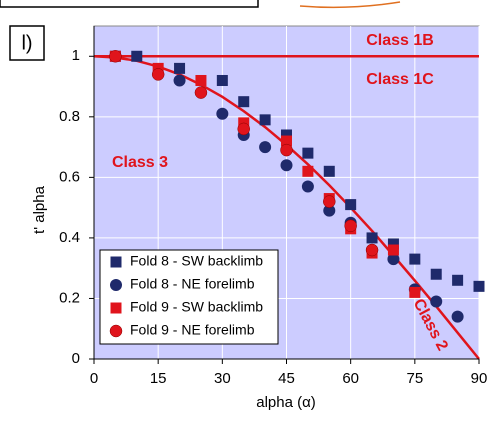  Describe the element at coordinates (76, 358) in the screenshot. I see `y-tick-label: 0` at that location.